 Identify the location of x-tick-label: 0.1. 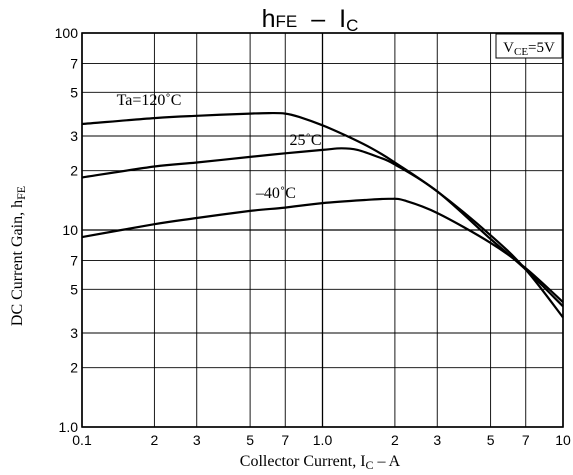
(82, 440).